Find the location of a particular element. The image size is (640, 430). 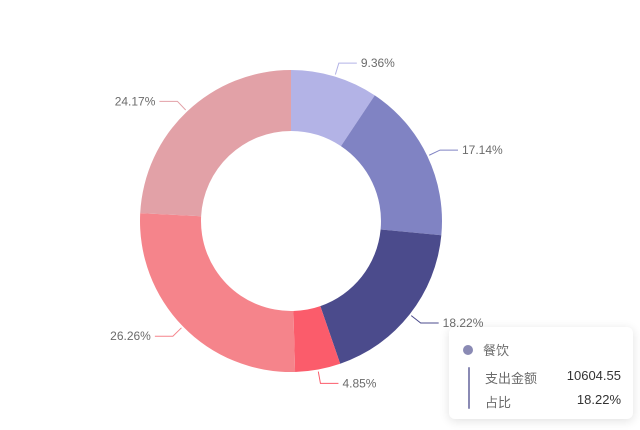

tooltip-row-amount: 支出金额 10604.55 is located at coordinates (553, 377).